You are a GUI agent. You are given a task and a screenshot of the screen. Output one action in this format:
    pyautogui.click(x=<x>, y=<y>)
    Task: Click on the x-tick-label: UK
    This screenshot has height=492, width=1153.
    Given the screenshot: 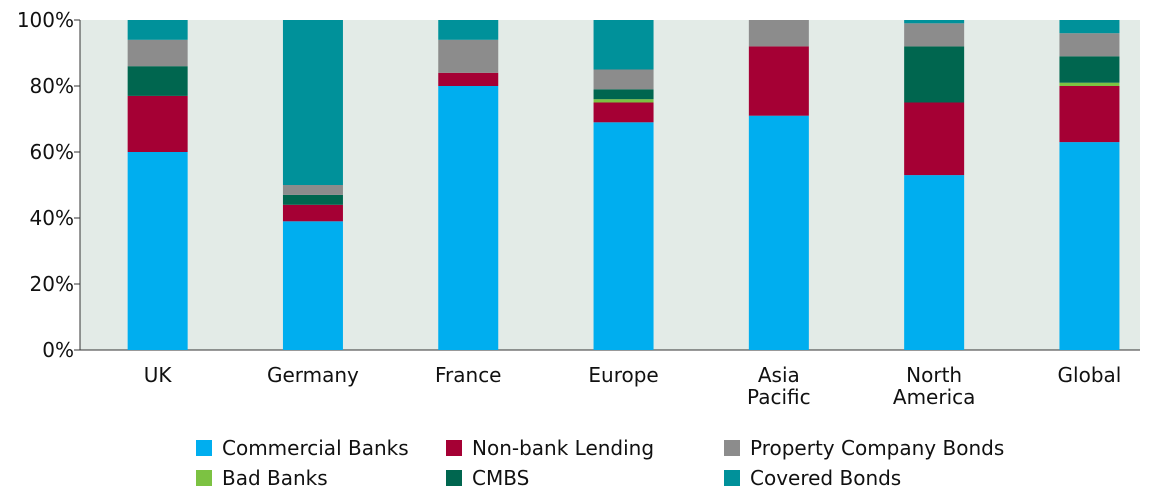 What is the action you would take?
    pyautogui.click(x=157, y=375)
    